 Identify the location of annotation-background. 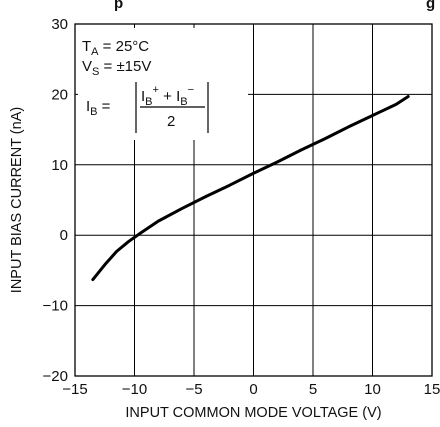
(163, 84).